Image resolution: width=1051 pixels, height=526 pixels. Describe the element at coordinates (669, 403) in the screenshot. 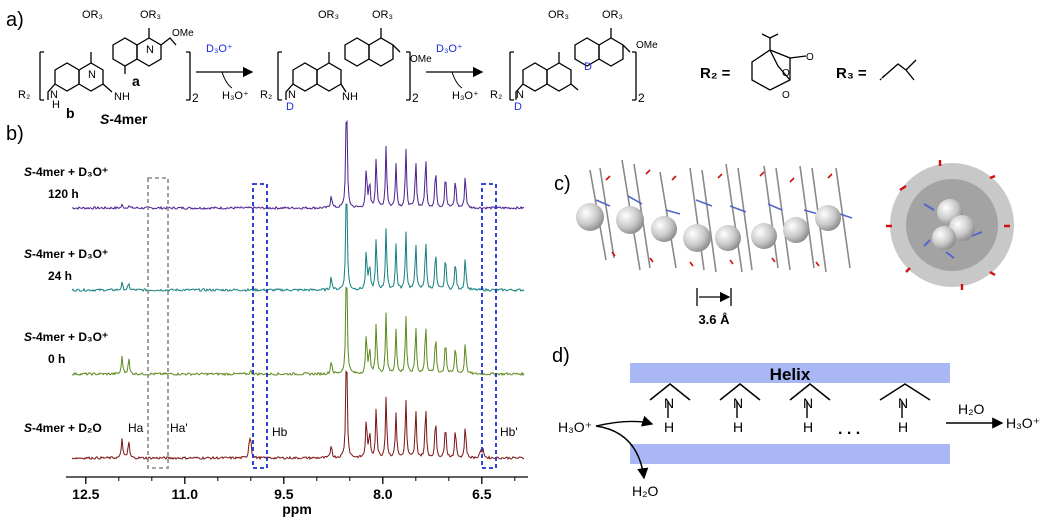

I see `nh-n-1: N` at that location.